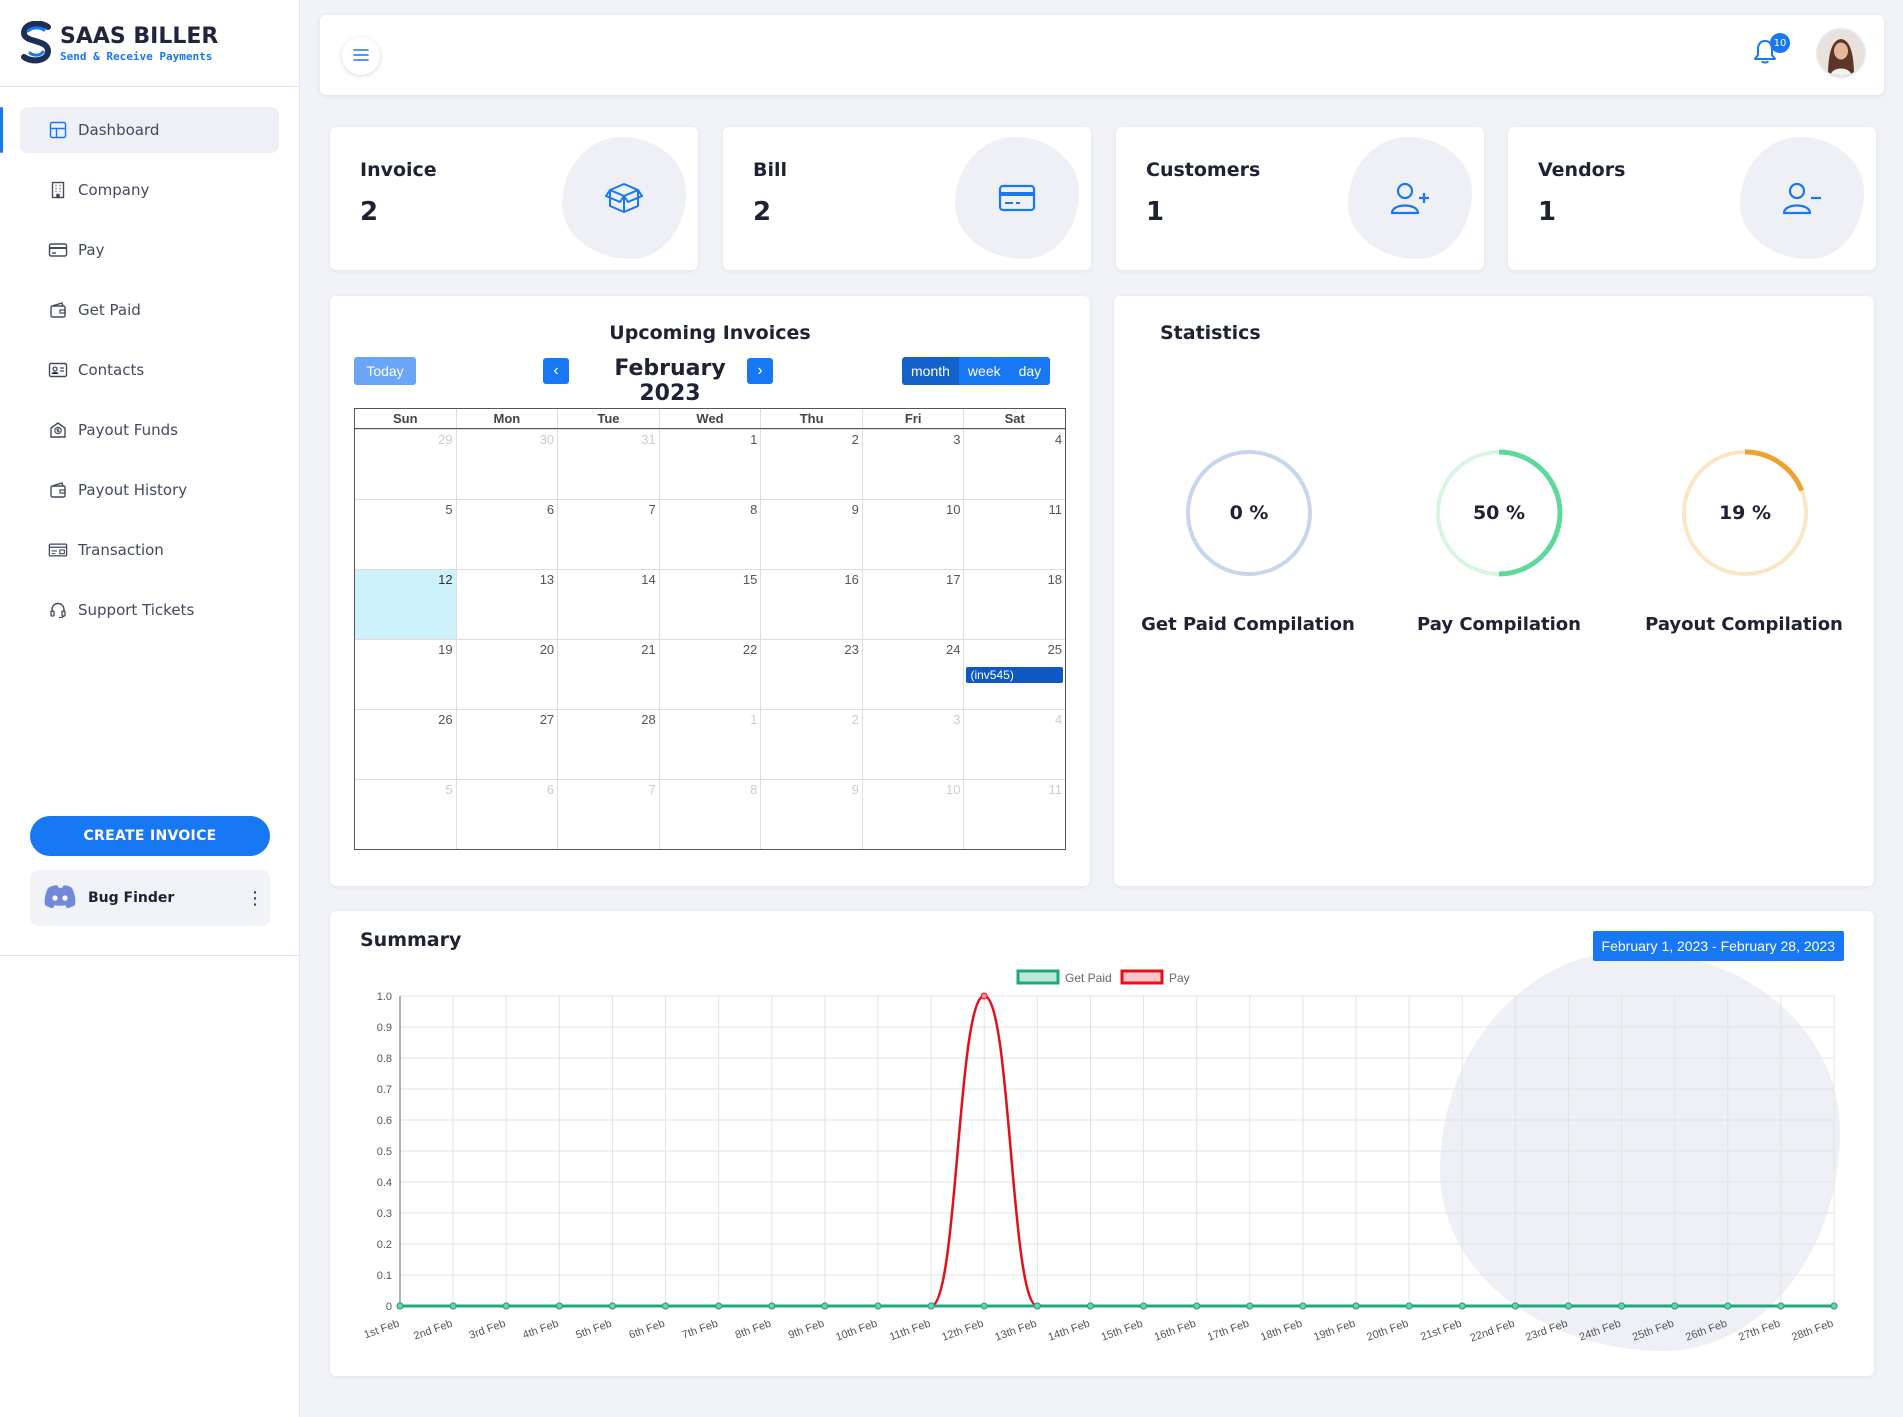  What do you see at coordinates (149, 310) in the screenshot?
I see `sidebar-item-get-paid: Get Paid` at bounding box center [149, 310].